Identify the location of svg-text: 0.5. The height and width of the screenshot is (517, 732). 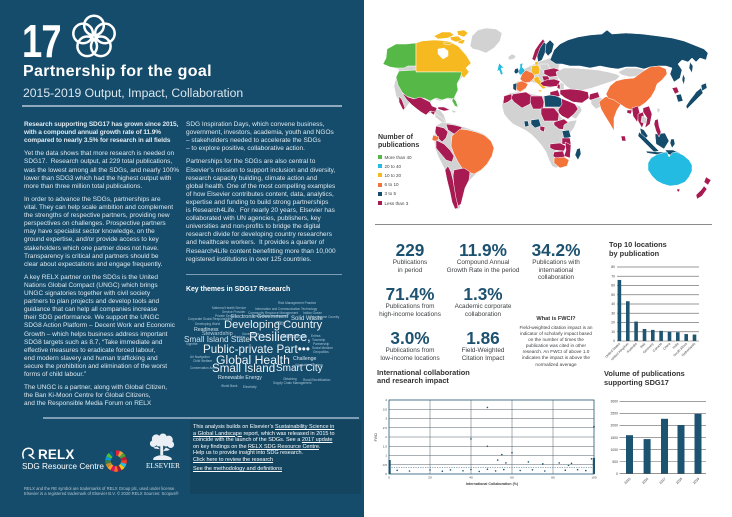
(385, 465).